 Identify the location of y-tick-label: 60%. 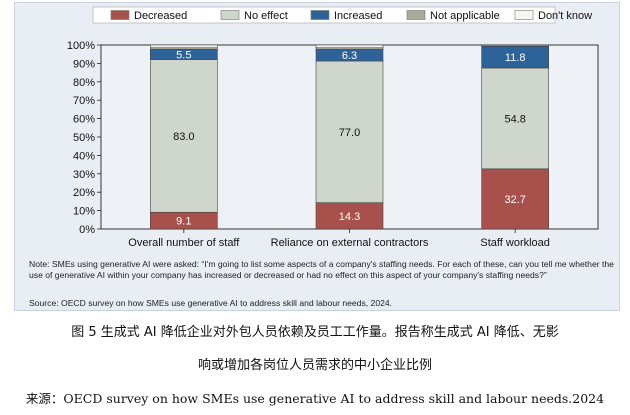
(84, 120).